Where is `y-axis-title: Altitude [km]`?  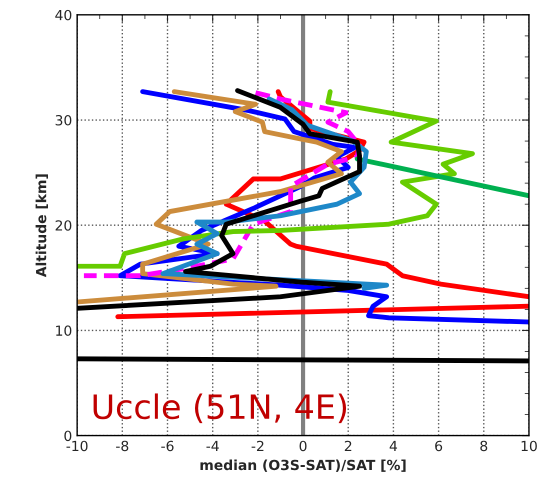 y-axis-title: Altitude [km] is located at coordinates (42, 226).